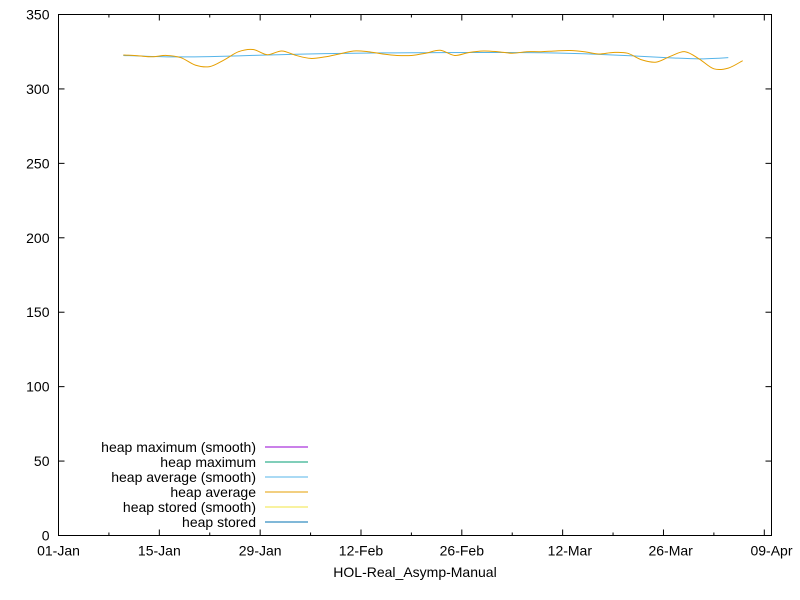 The height and width of the screenshot is (600, 800). What do you see at coordinates (38, 312) in the screenshot?
I see `y-tick-label: 150` at bounding box center [38, 312].